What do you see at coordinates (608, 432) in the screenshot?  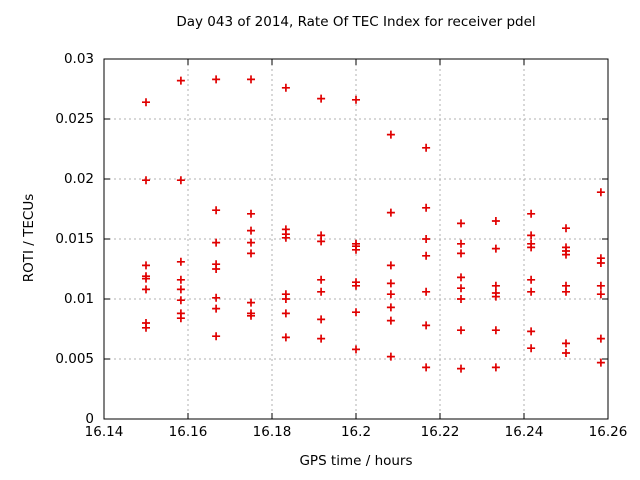 I see `x-tick-label: 16.26` at bounding box center [608, 432].